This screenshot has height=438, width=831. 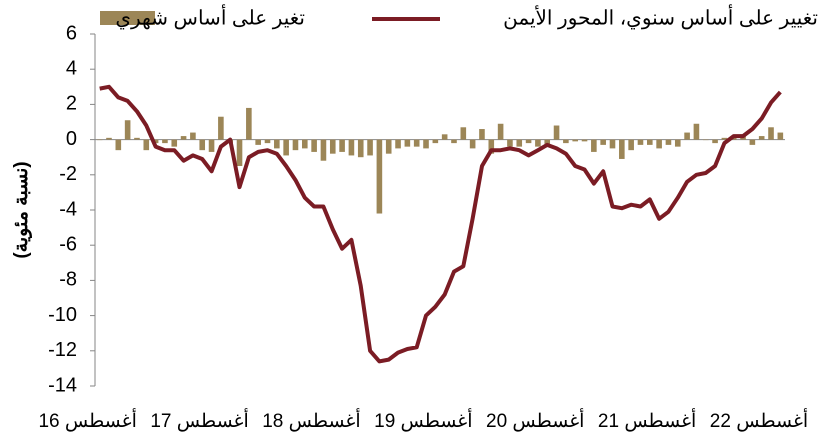 I want to click on y-tick-label: 6, so click(x=71, y=33).